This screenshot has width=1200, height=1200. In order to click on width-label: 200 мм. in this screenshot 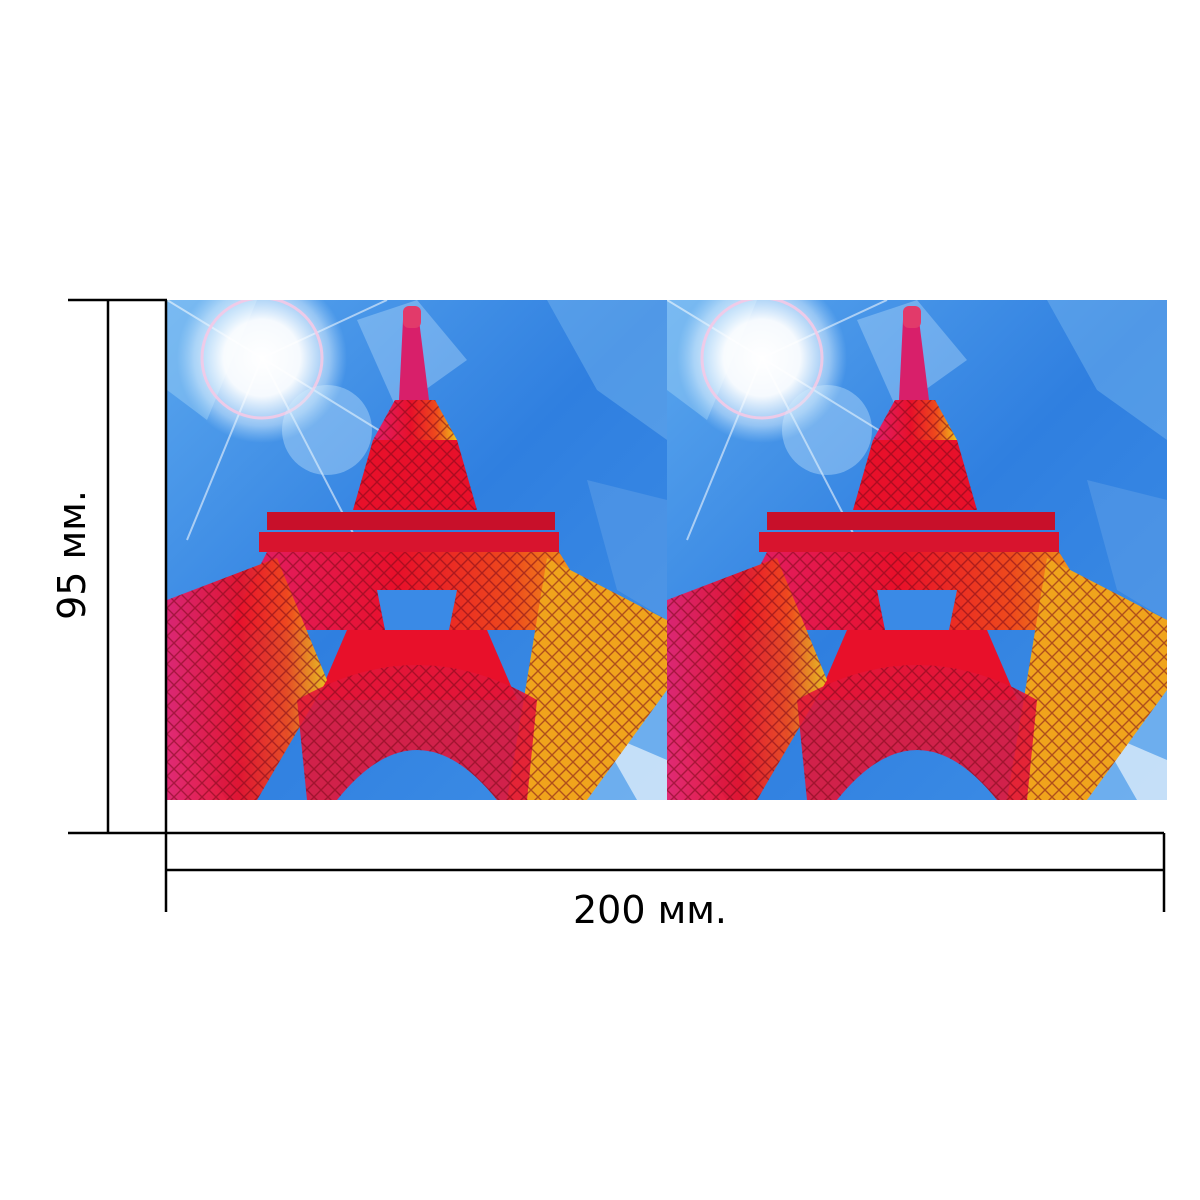, I will do `click(650, 910)`.